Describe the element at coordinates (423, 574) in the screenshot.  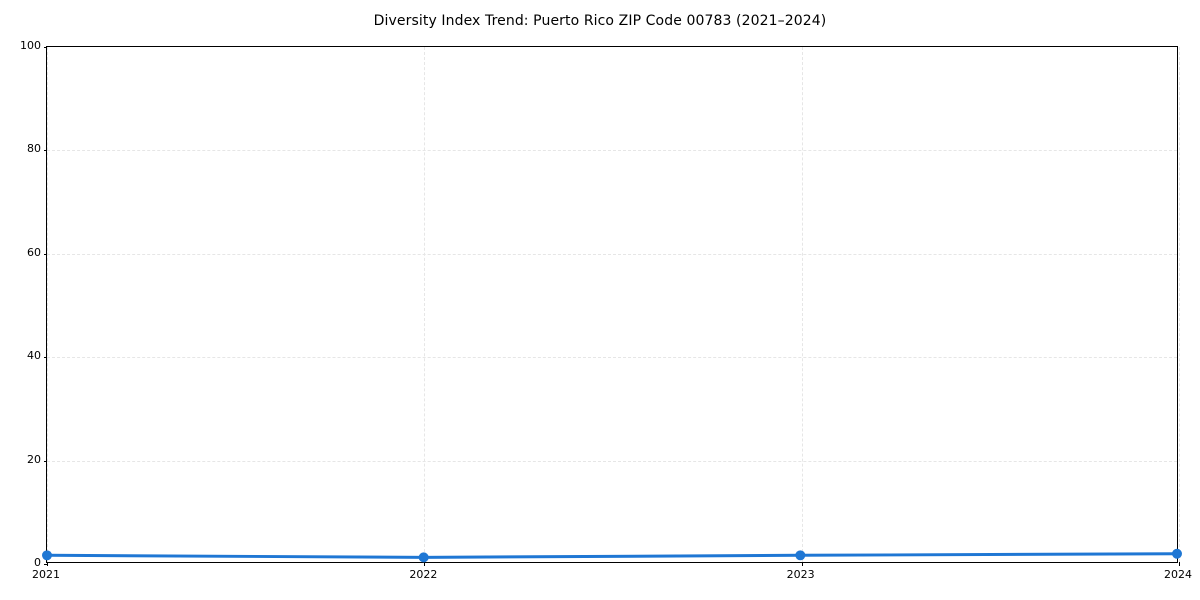
I see `x-tick-label: 2022` at that location.